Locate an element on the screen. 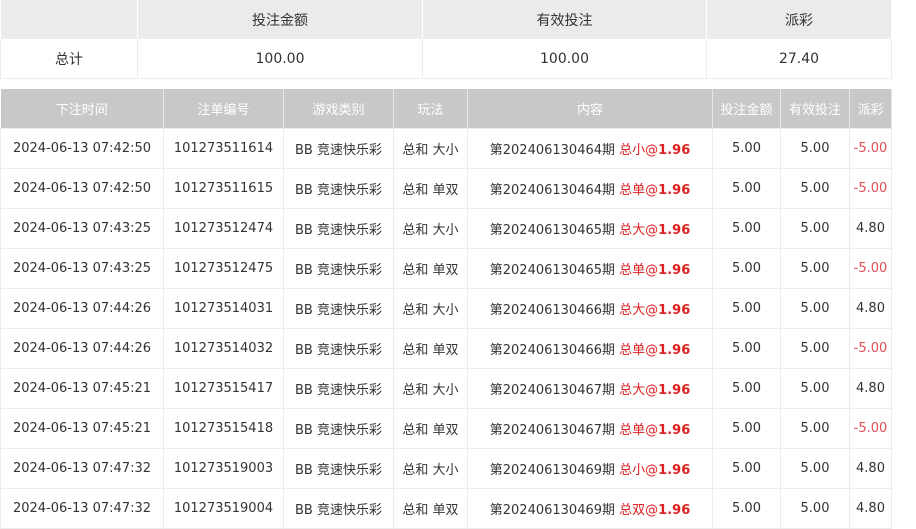  period: 第202406130465期 is located at coordinates (552, 230).